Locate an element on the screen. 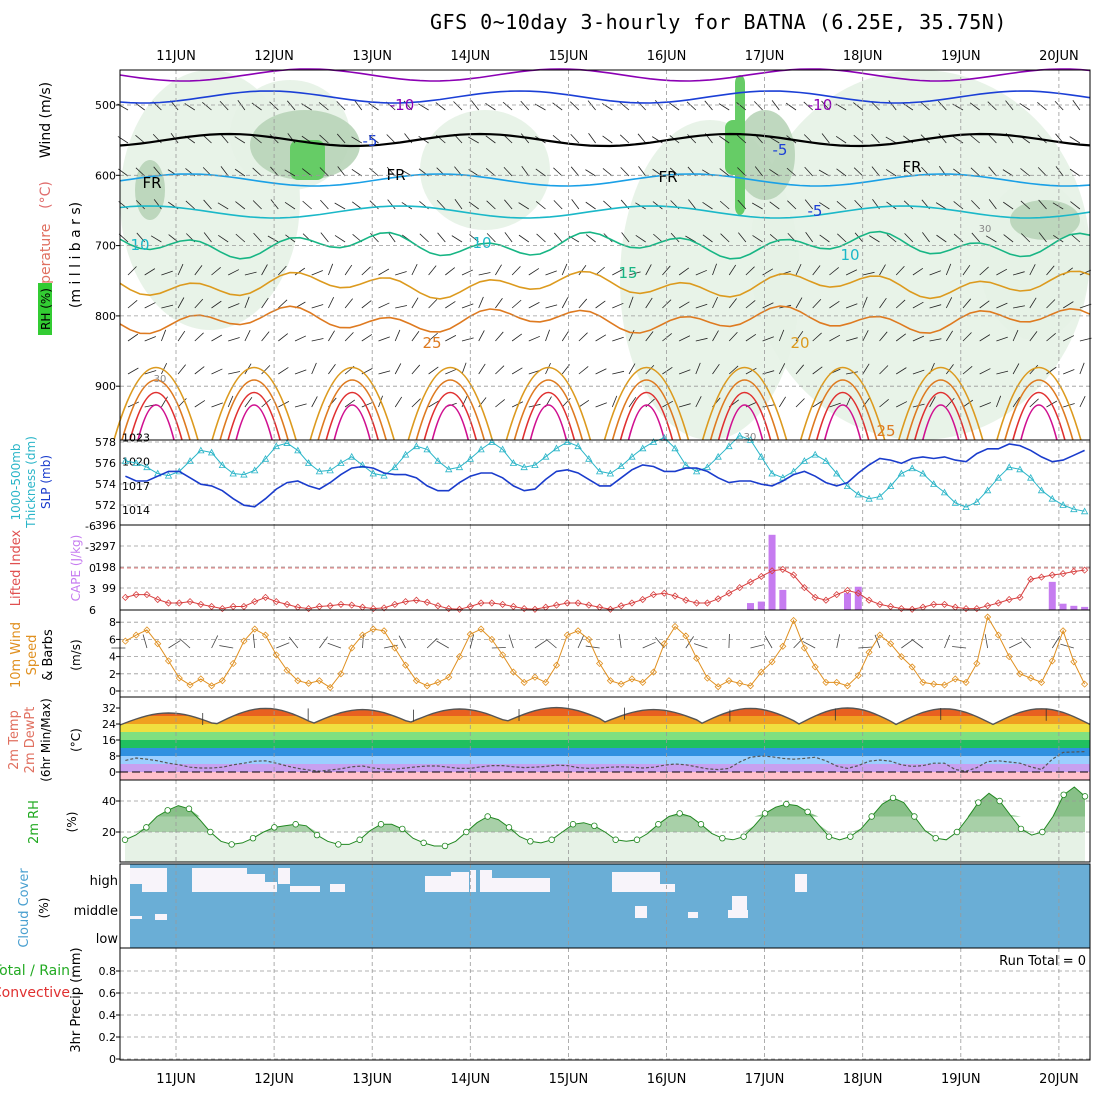 This screenshot has width=1100, height=1100. precip-axis-label: 3hr Precip (mm) is located at coordinates (76, 999).